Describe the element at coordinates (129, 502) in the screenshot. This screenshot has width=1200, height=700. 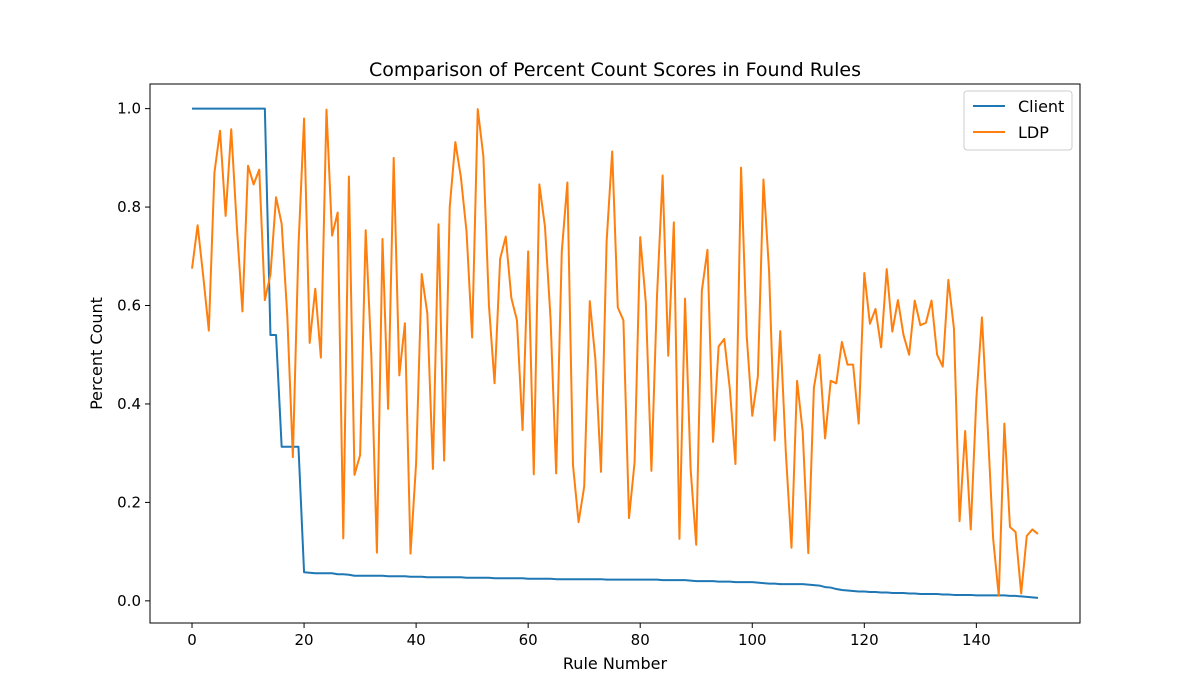
I see `y-tick-label: 0.2` at that location.